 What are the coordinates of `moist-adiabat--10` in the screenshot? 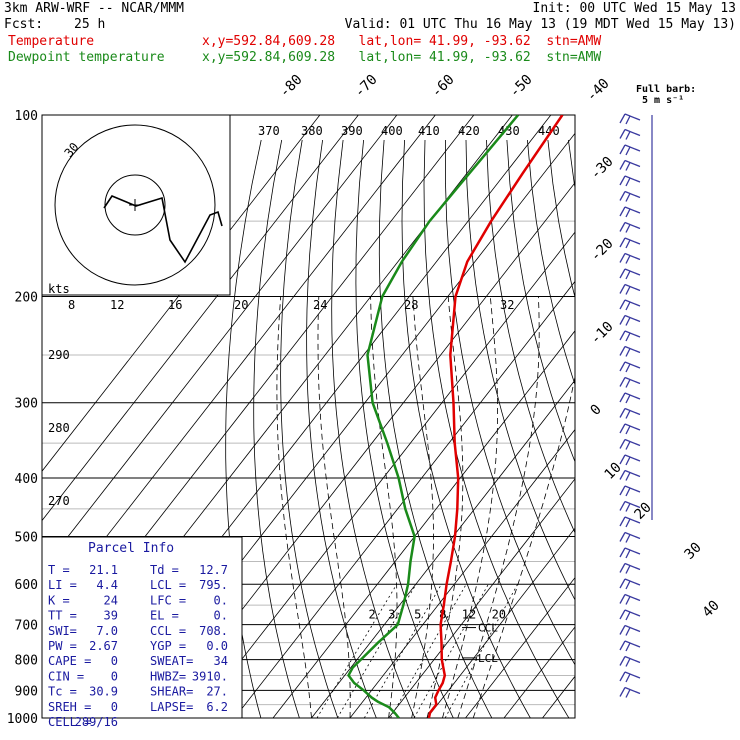 It's located at (294, 507).